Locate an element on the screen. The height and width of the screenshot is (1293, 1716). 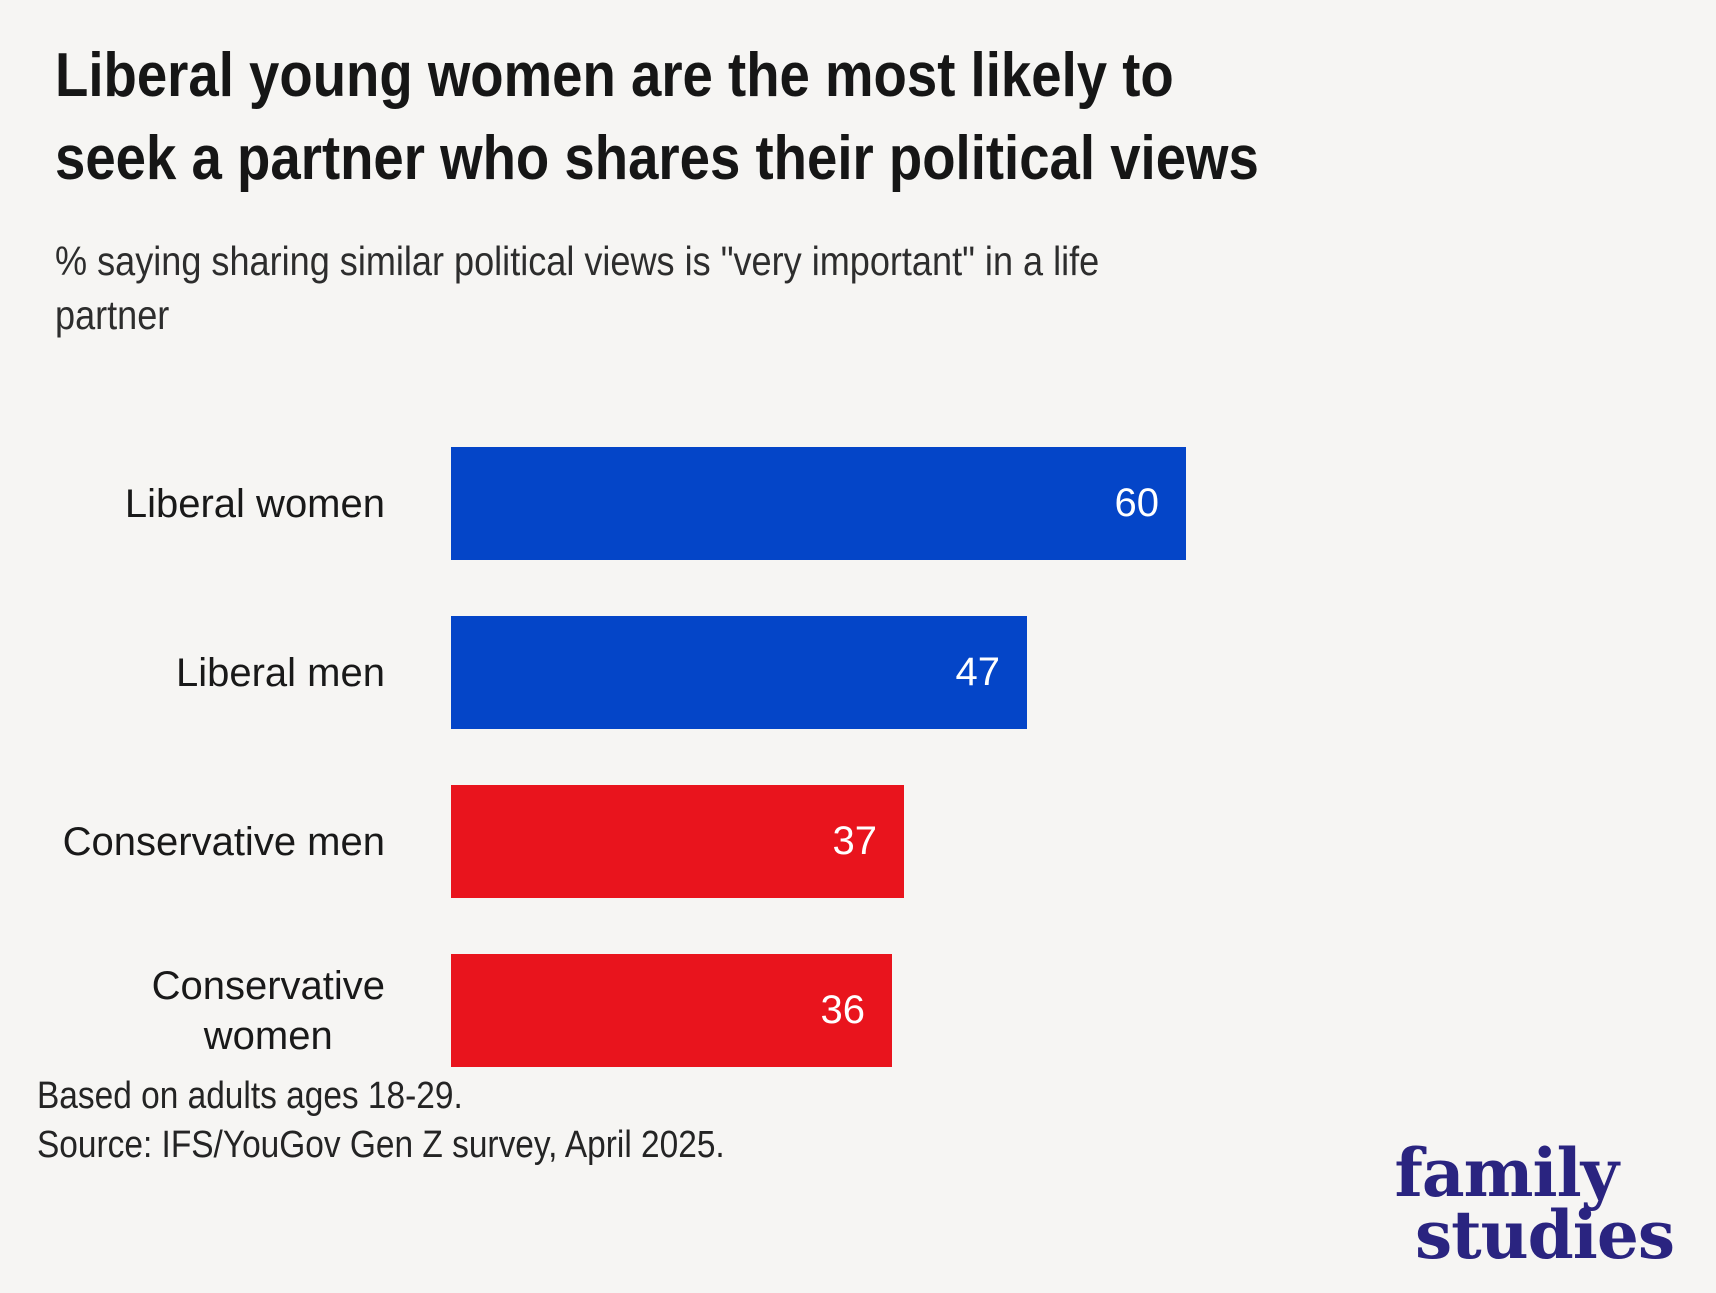
bar: 60 is located at coordinates (818, 503).